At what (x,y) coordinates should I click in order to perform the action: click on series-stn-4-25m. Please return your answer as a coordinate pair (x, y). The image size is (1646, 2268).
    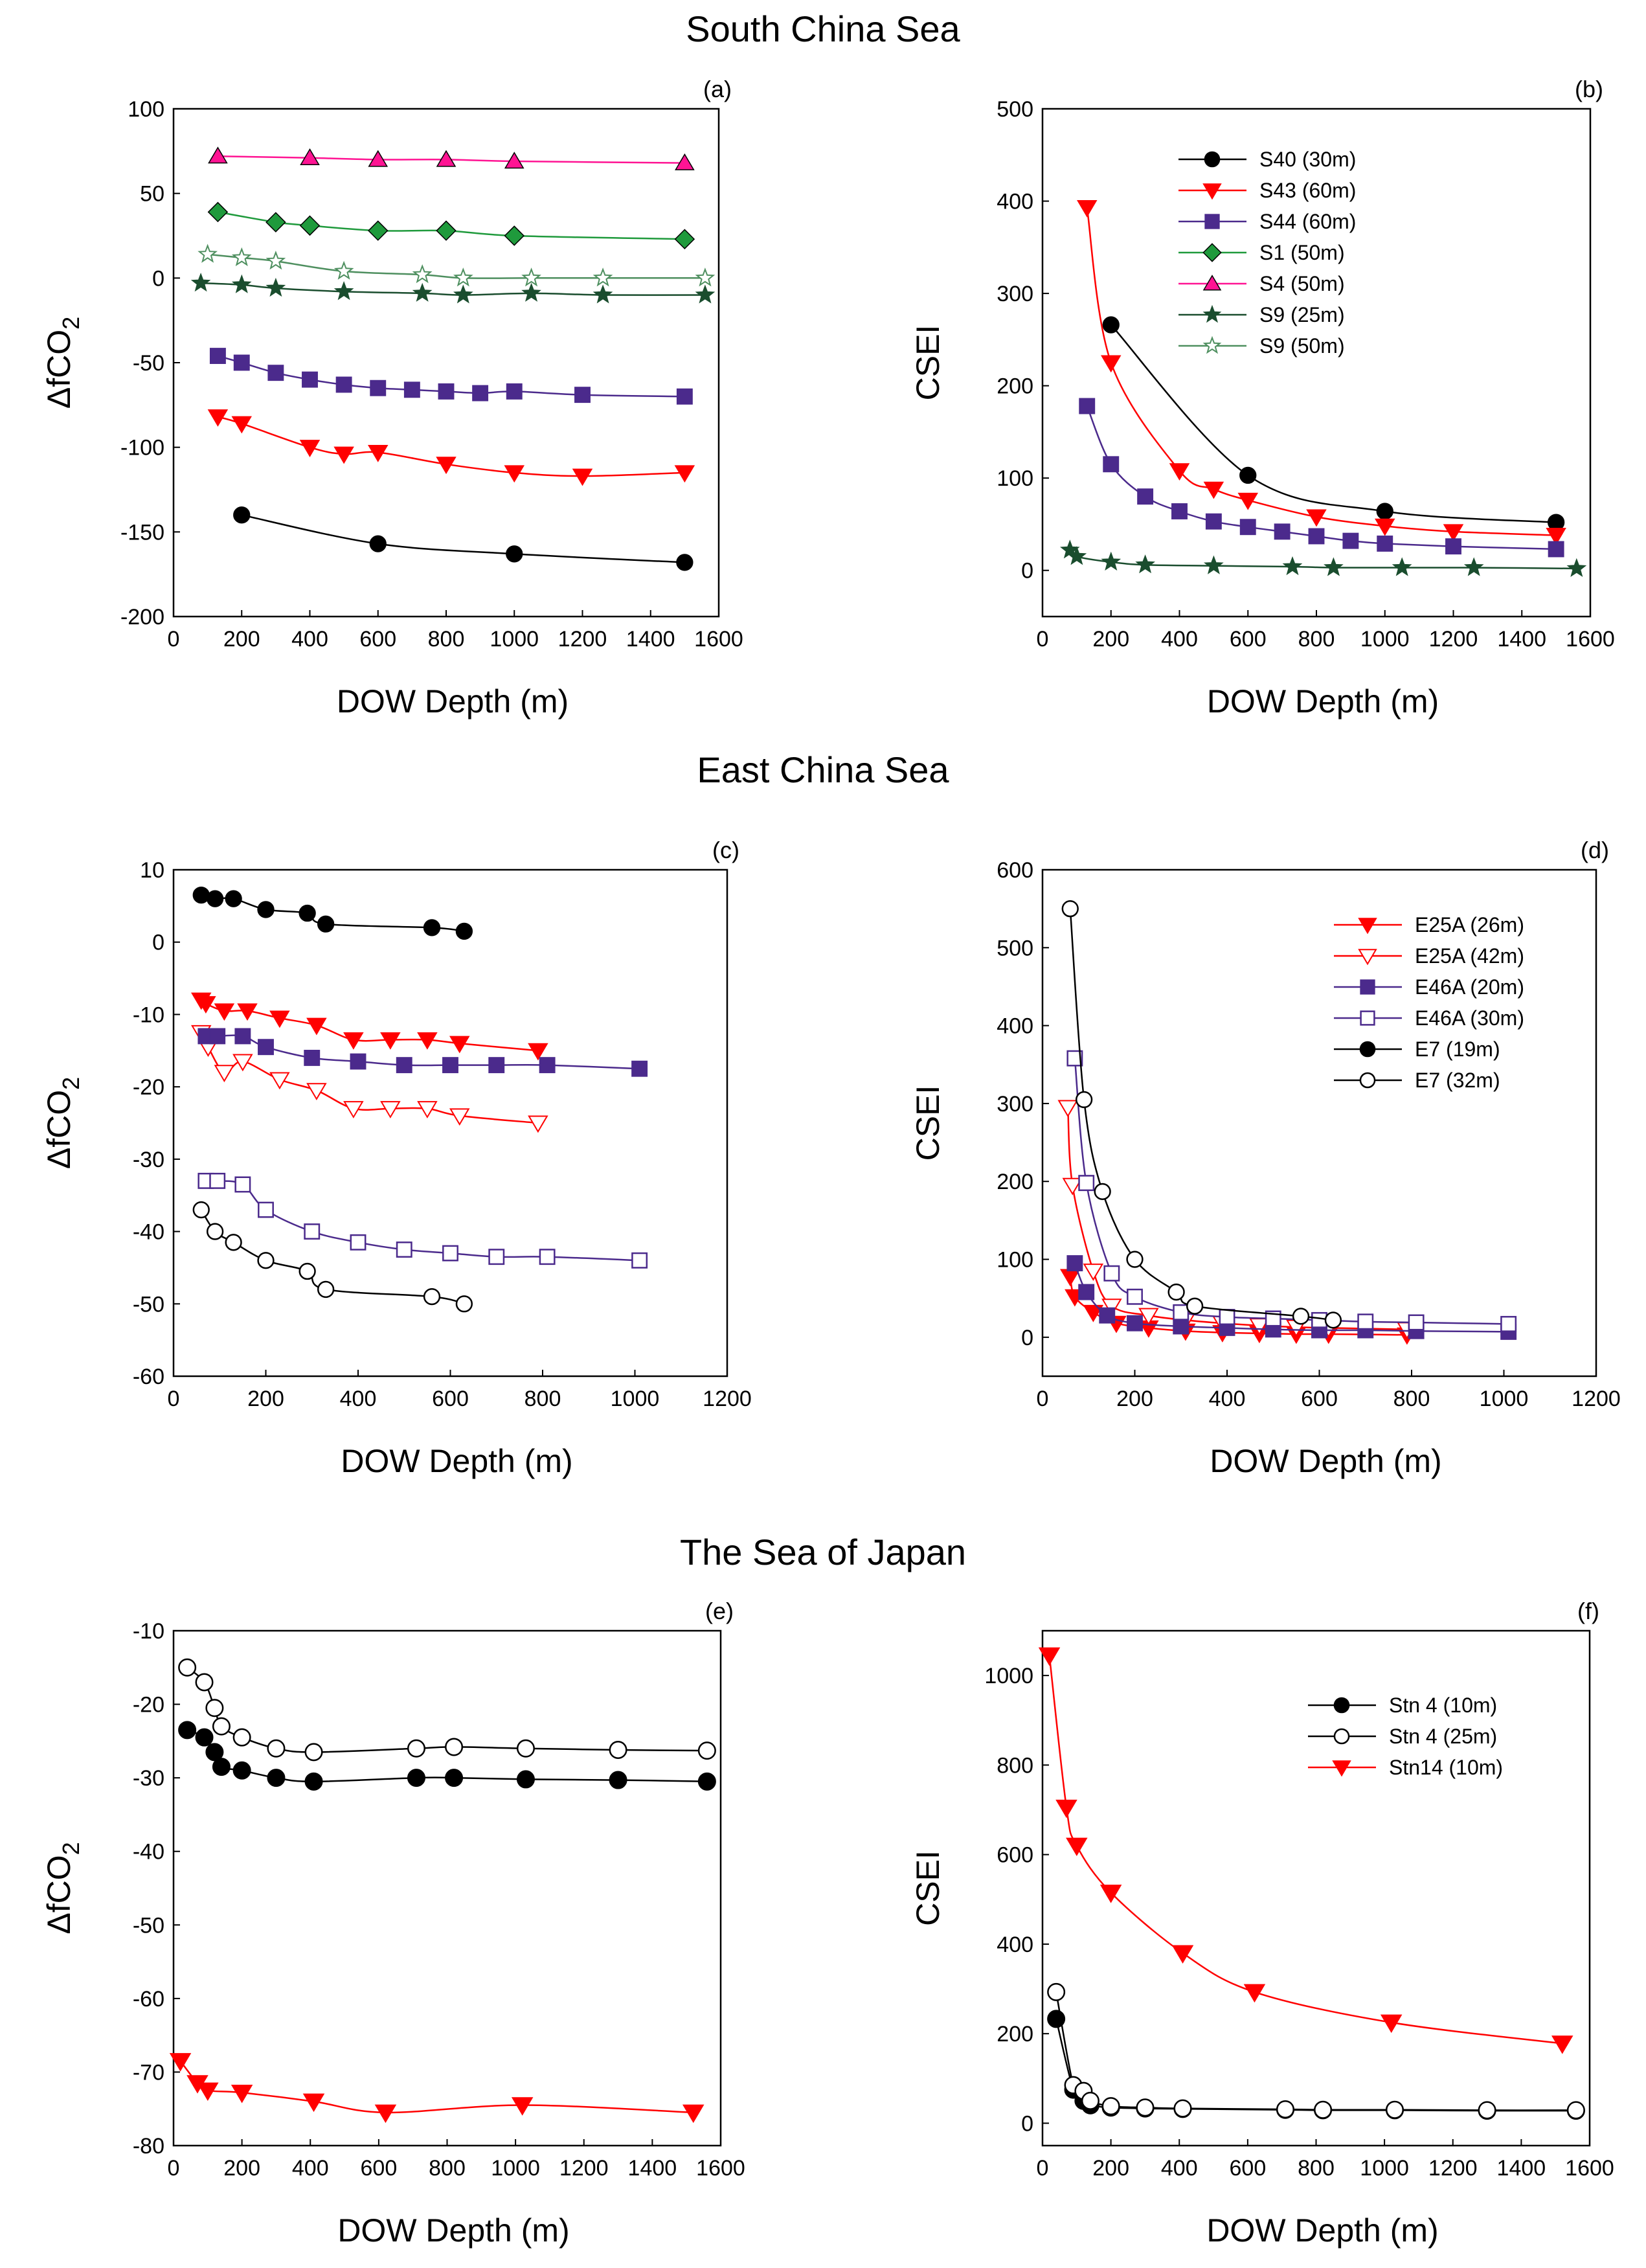
    Looking at the image, I should click on (1316, 2051).